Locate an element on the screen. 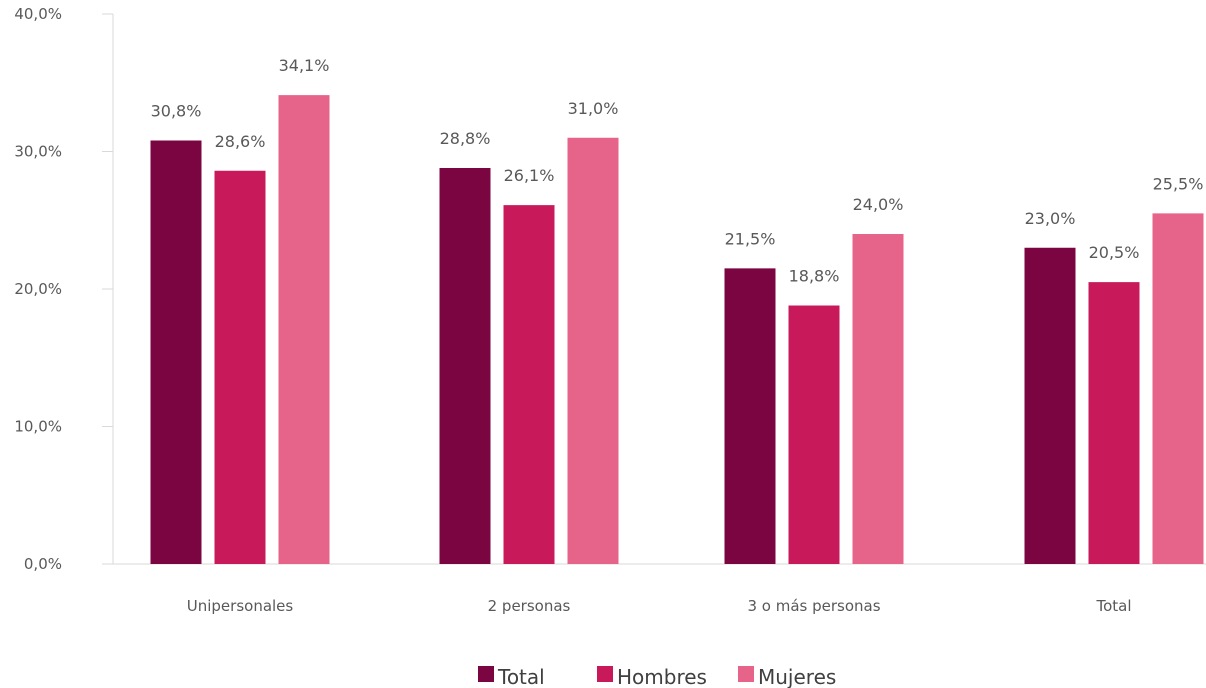 The height and width of the screenshot is (688, 1206). data-label: 28,6% is located at coordinates (240, 141).